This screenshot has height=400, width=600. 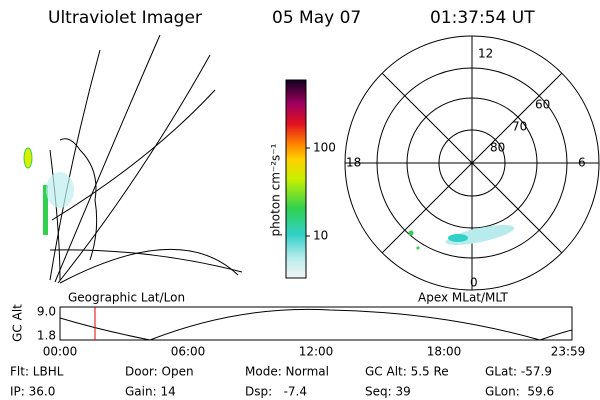 What do you see at coordinates (296, 179) in the screenshot?
I see `colorbar` at bounding box center [296, 179].